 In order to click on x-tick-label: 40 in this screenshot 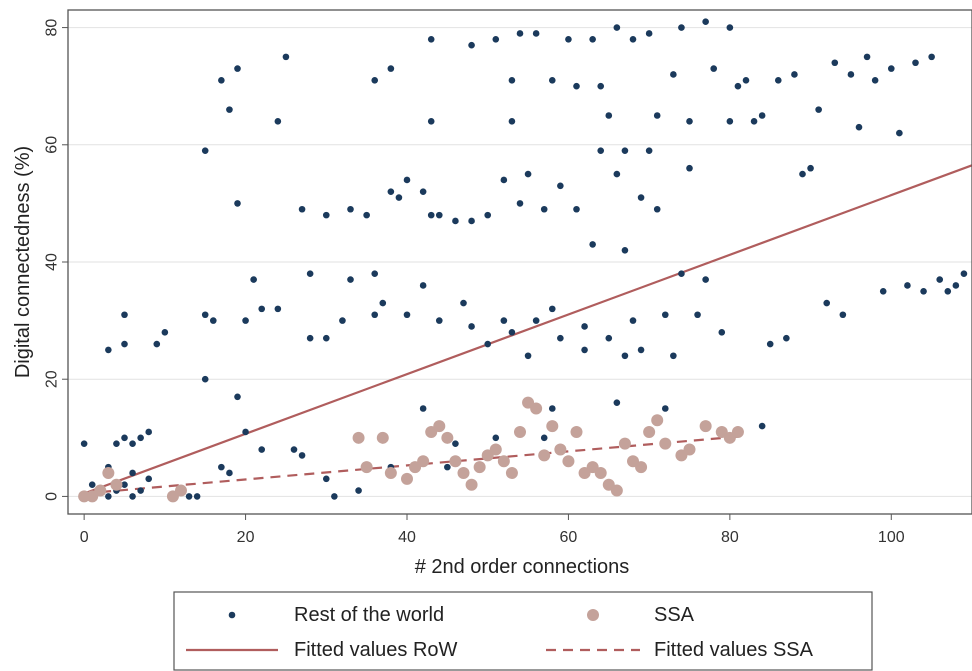, I will do `click(407, 537)`.